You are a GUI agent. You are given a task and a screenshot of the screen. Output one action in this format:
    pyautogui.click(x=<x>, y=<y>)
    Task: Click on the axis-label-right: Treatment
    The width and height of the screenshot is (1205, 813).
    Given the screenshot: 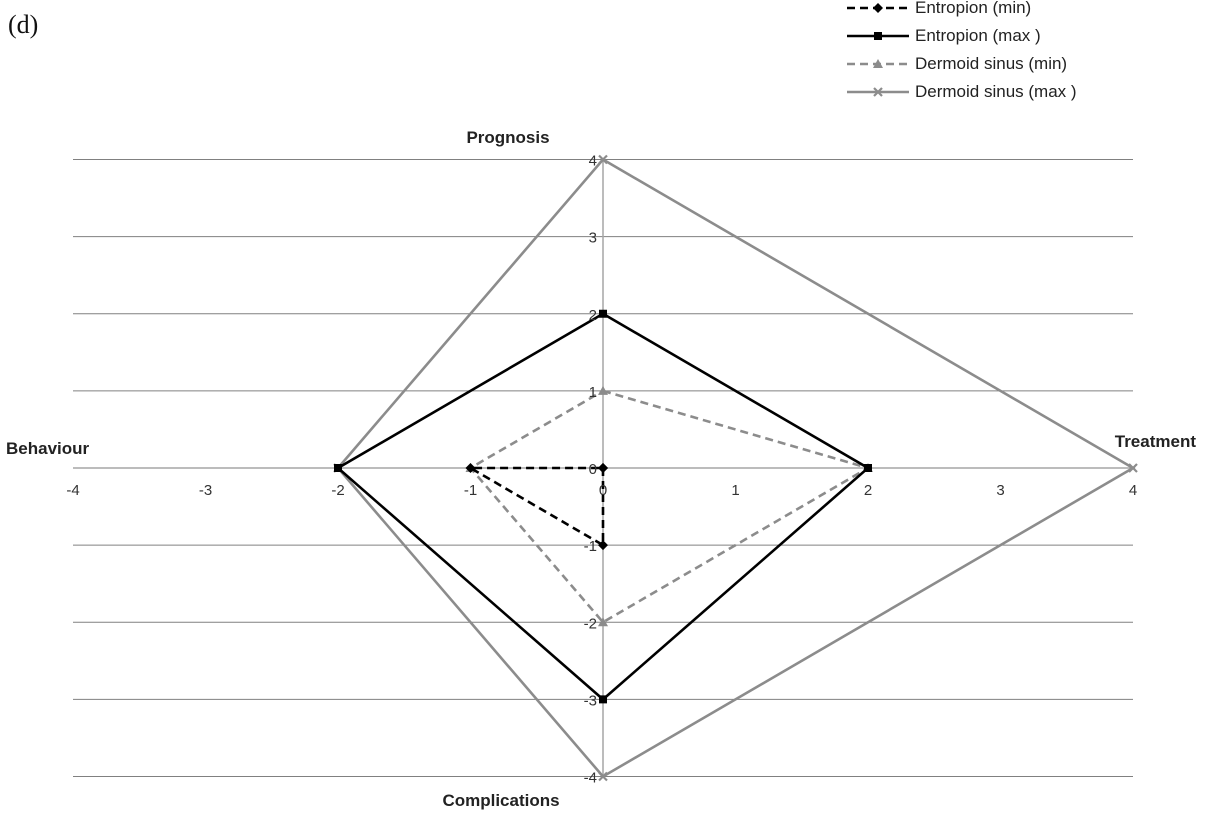 What is the action you would take?
    pyautogui.click(x=1156, y=441)
    